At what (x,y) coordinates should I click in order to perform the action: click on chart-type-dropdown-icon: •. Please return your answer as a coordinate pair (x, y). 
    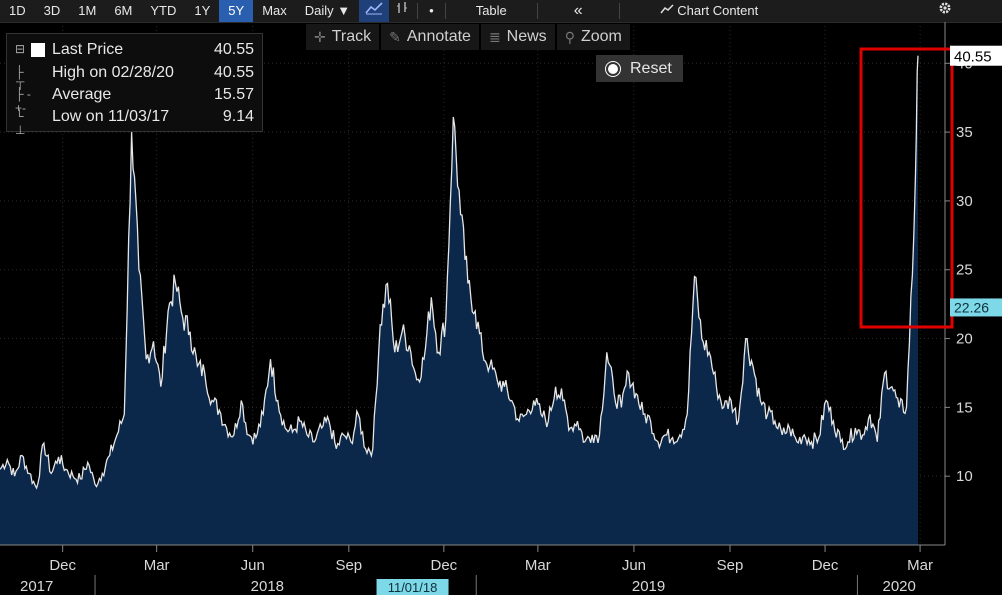
    Looking at the image, I should click on (431, 10).